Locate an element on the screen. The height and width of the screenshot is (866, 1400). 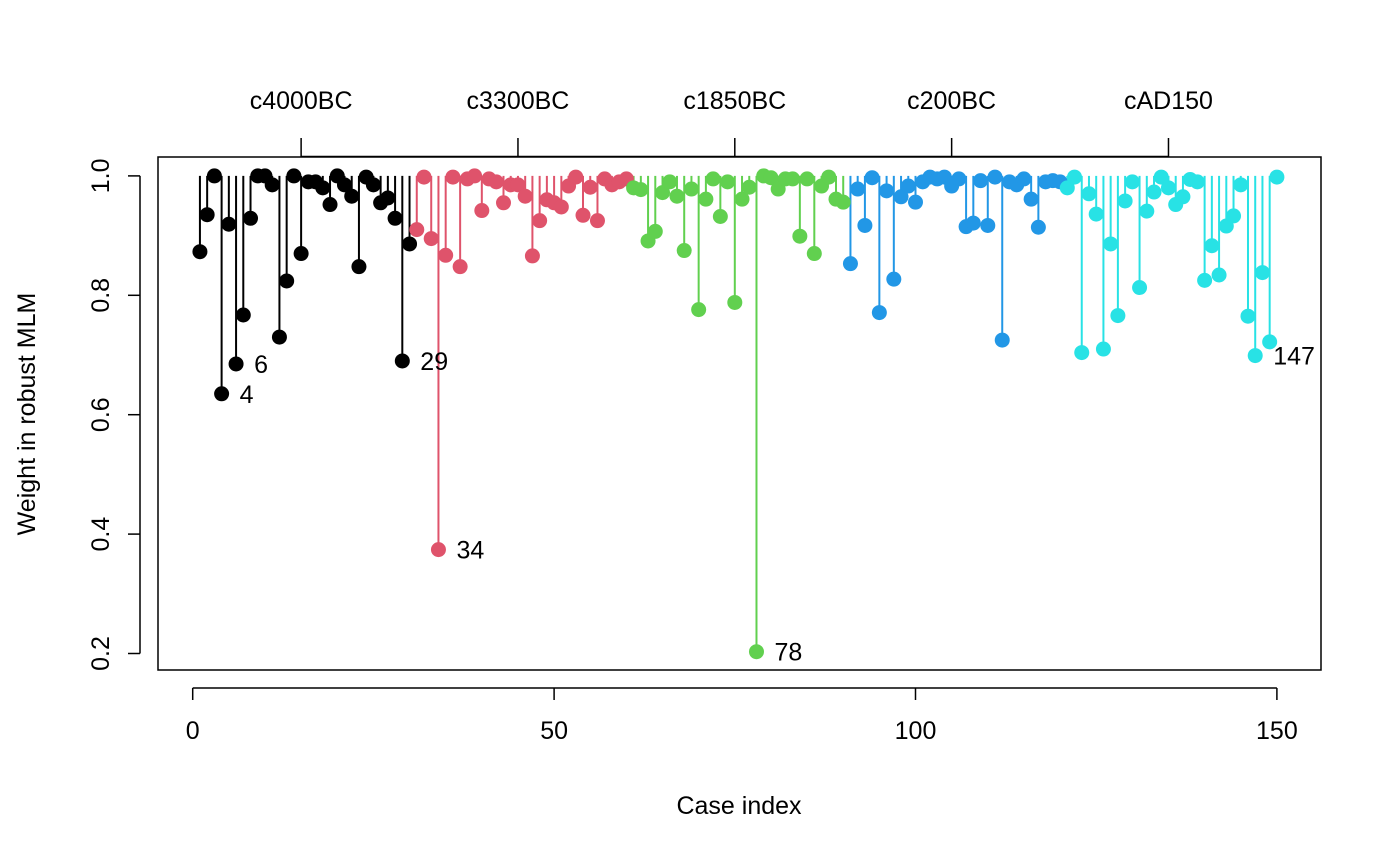
point-annotation-label: 6 is located at coordinates (261, 365).